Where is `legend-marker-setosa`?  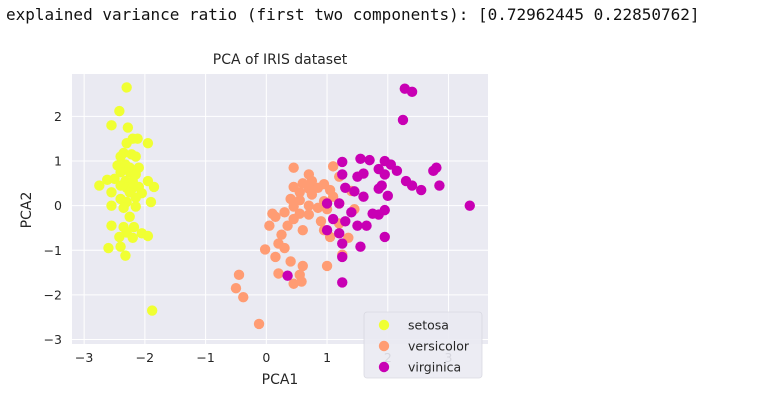 legend-marker-setosa is located at coordinates (384, 325).